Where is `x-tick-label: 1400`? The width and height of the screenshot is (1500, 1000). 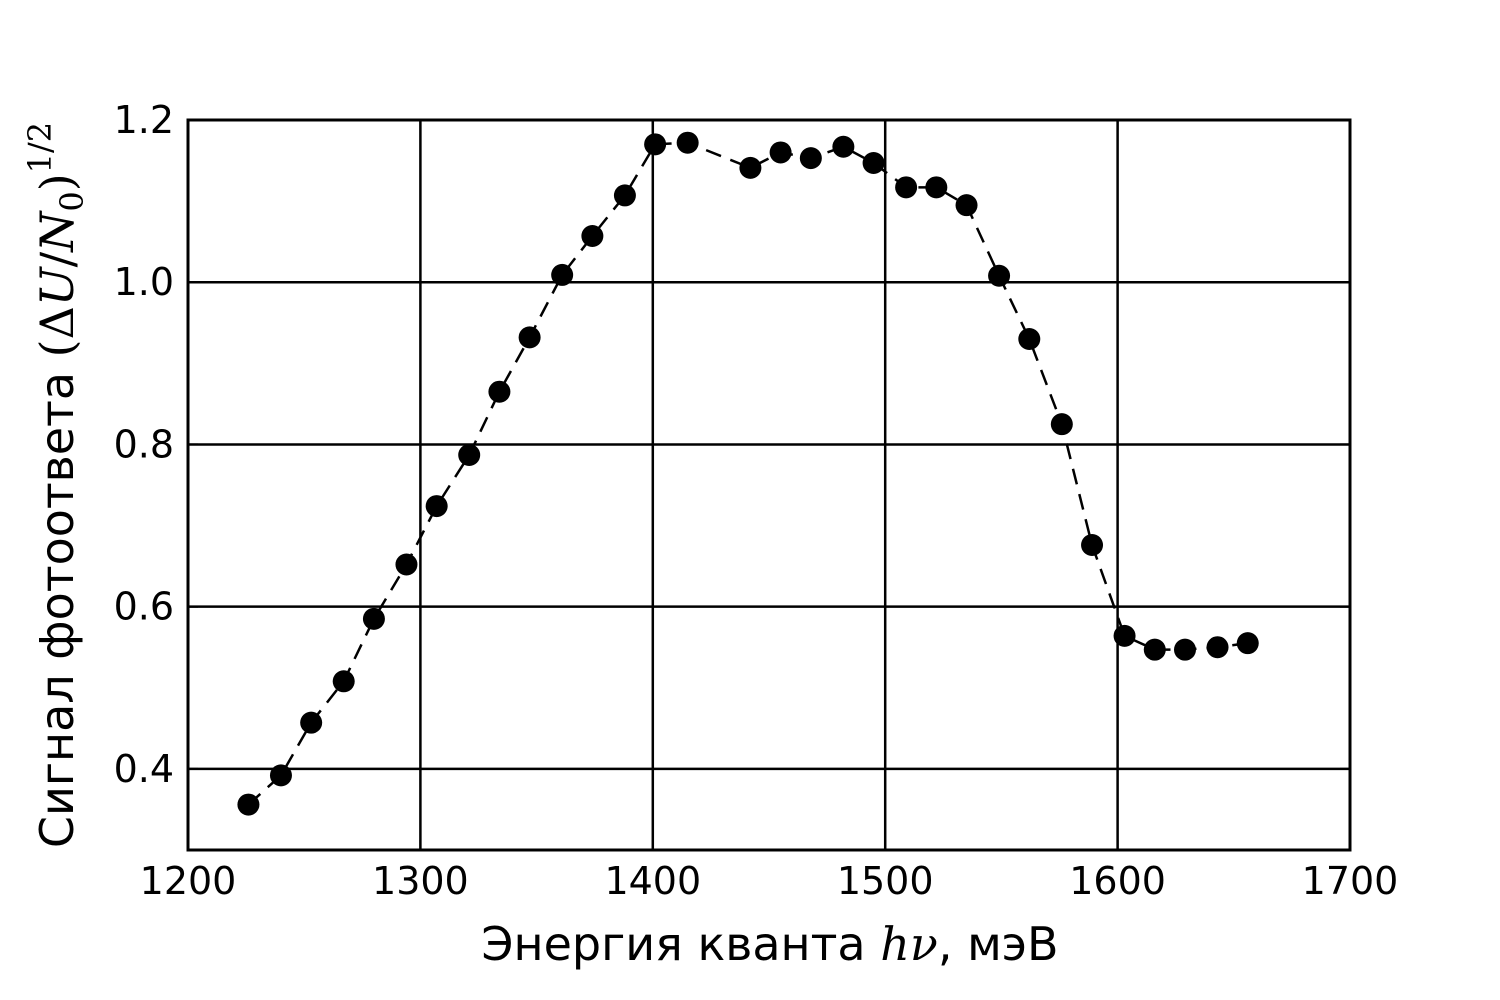 x-tick-label: 1400 is located at coordinates (652, 881).